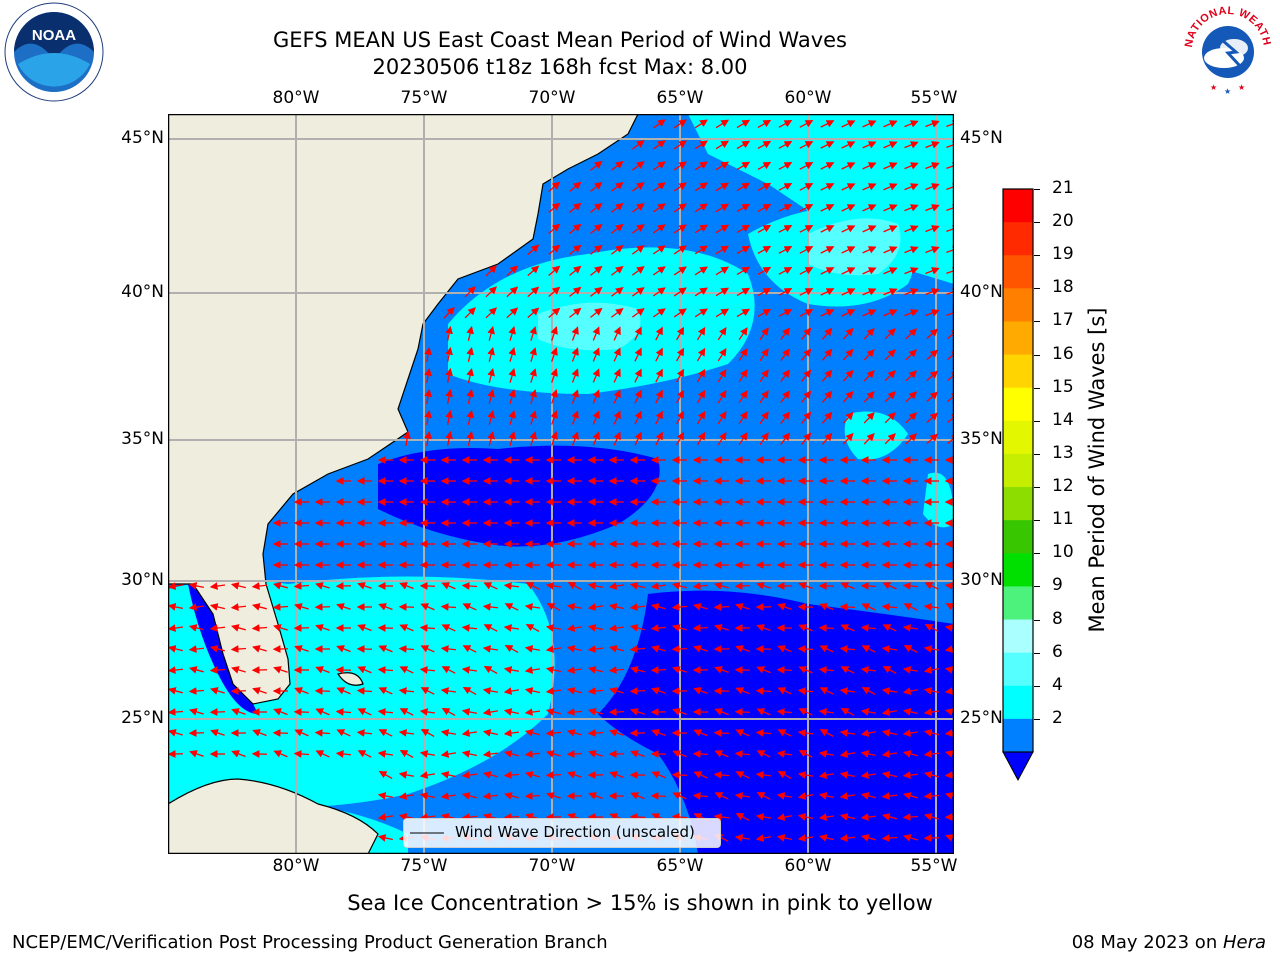 This screenshot has height=960, width=1280. What do you see at coordinates (934, 98) in the screenshot?
I see `lon-label-top: 55°W` at bounding box center [934, 98].